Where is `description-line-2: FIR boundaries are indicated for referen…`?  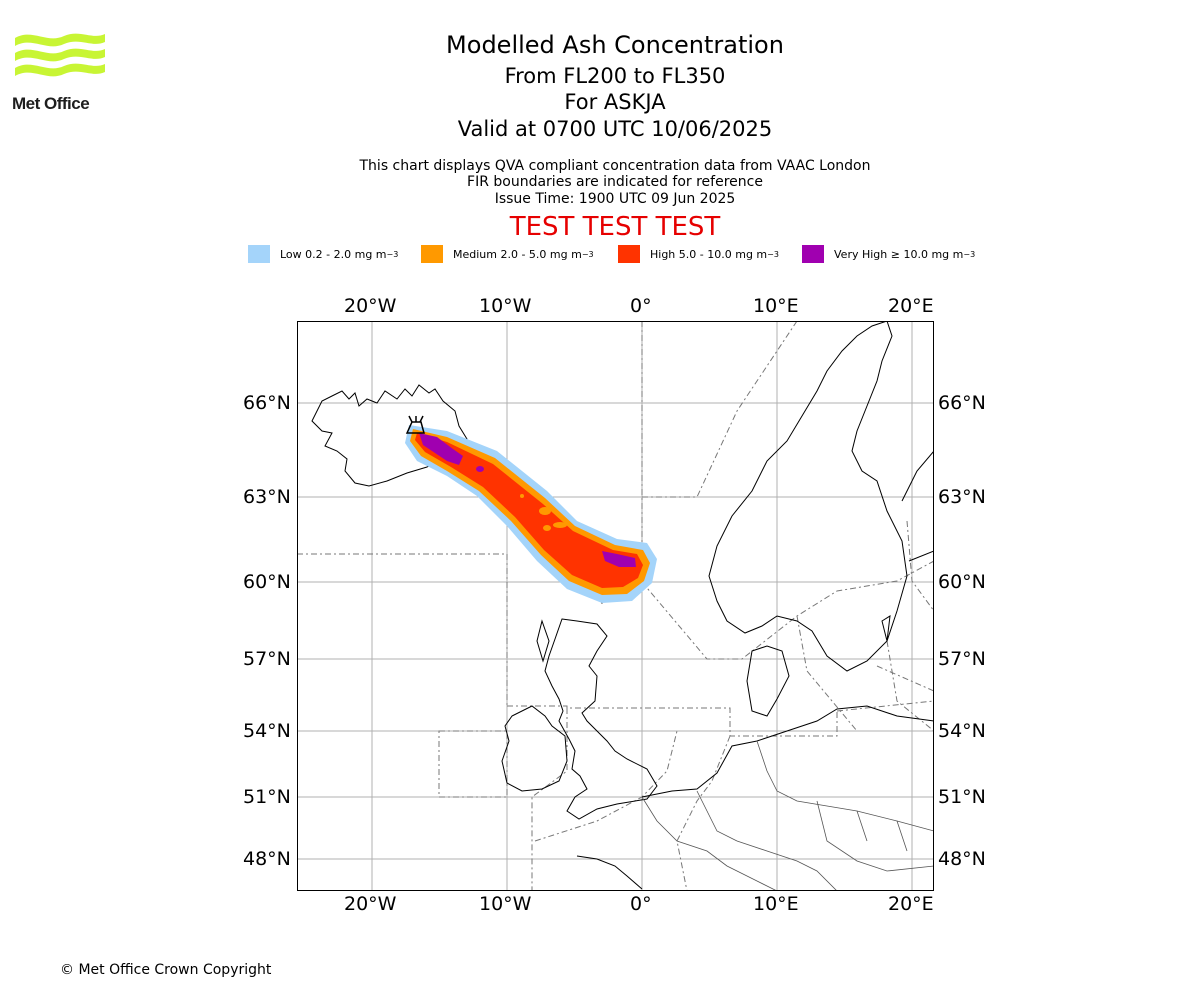 description-line-2: FIR boundaries are indicated for referen… is located at coordinates (615, 182).